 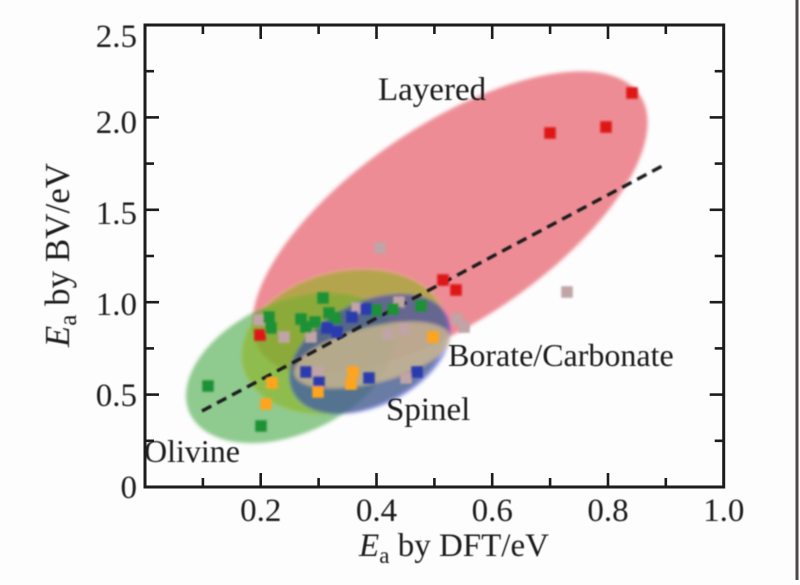 What do you see at coordinates (376, 511) in the screenshot?
I see `svg-text: 0.4` at bounding box center [376, 511].